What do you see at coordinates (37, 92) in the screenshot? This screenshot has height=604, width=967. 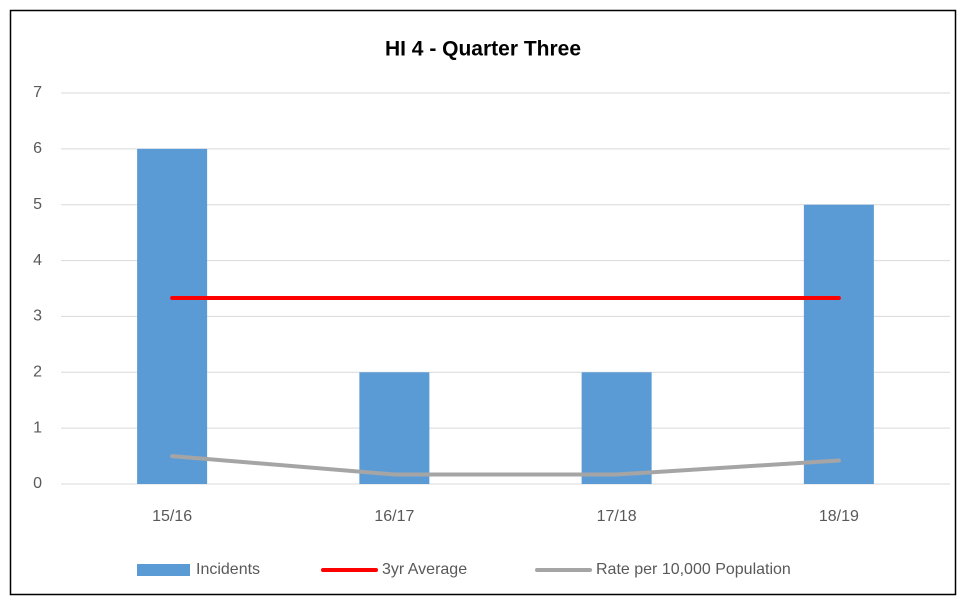 I see `y-tick-label: 7` at bounding box center [37, 92].